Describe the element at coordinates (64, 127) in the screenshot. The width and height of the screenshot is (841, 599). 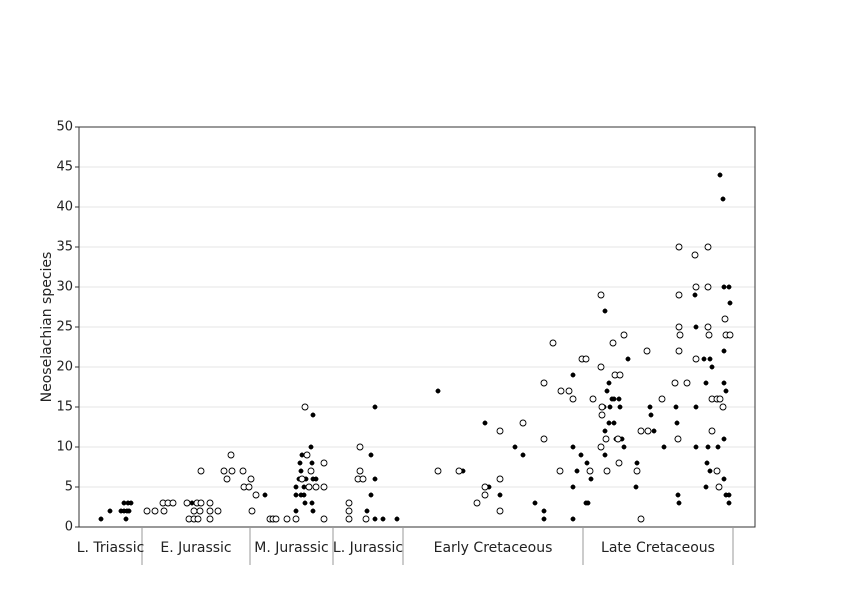
I see `y-tick-label: 50` at that location.